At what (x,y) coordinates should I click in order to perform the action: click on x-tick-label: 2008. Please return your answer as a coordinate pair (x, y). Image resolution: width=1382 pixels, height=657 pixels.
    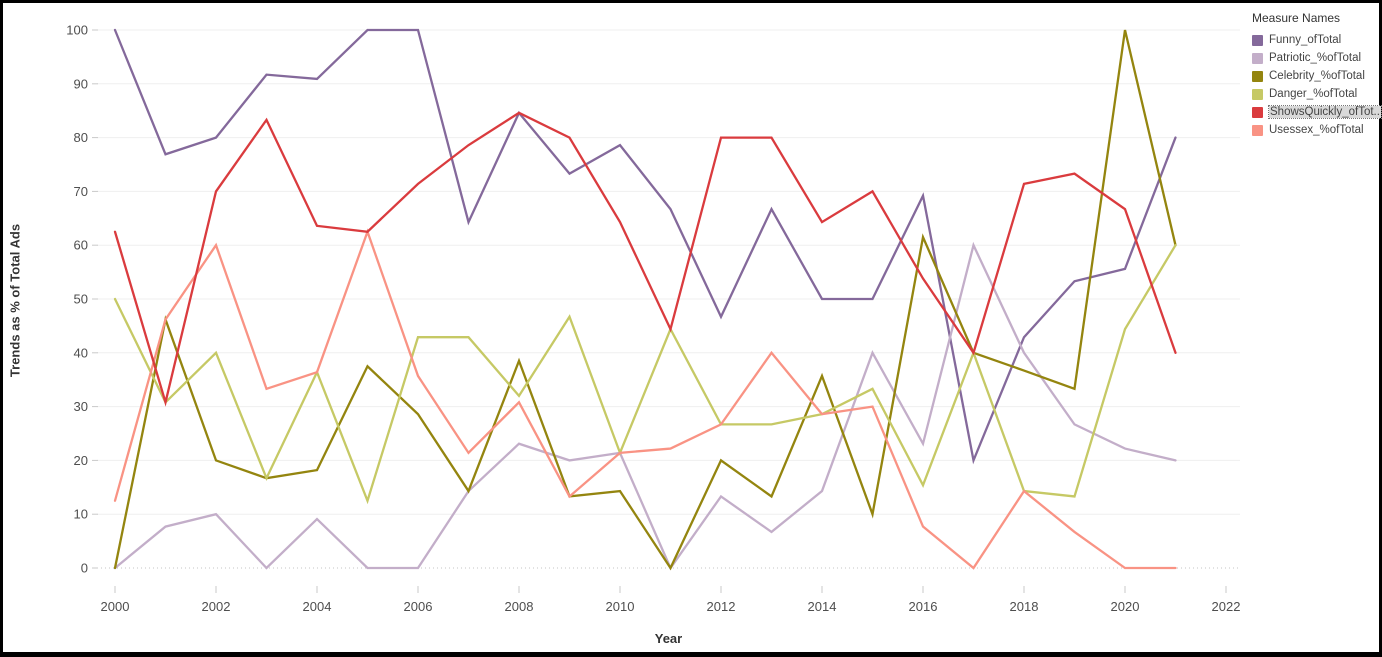
    Looking at the image, I should click on (519, 606).